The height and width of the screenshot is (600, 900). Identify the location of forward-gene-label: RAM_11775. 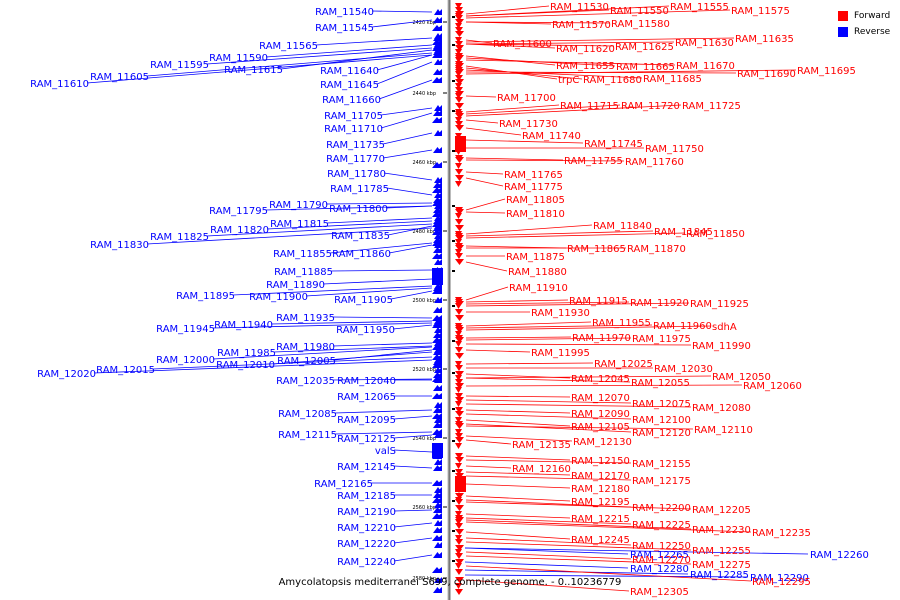
(533, 187).